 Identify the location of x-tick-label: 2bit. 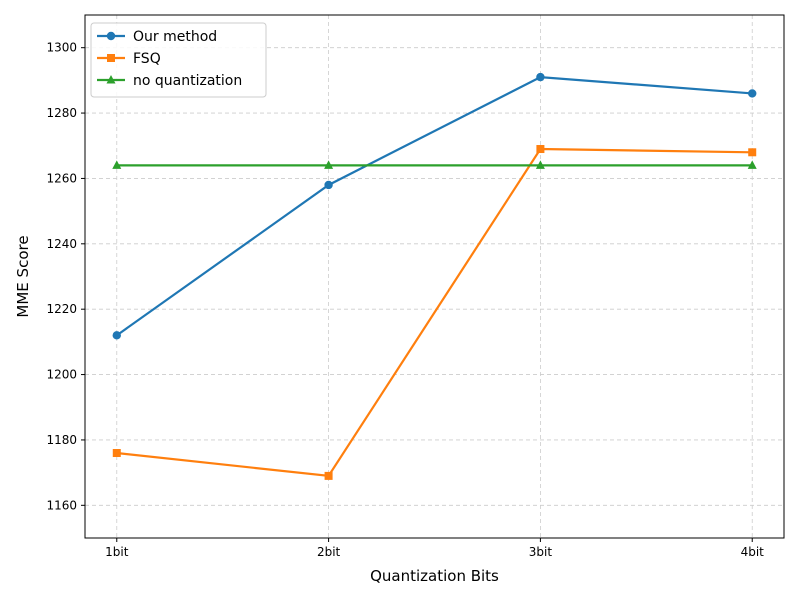
(329, 552).